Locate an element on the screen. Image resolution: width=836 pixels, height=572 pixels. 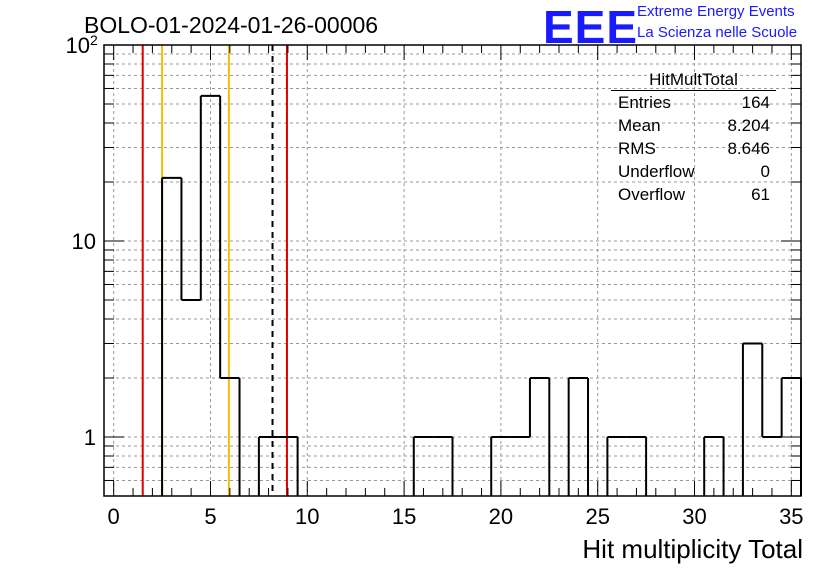
stats-row-mean: Mean 8.204 is located at coordinates (693, 125).